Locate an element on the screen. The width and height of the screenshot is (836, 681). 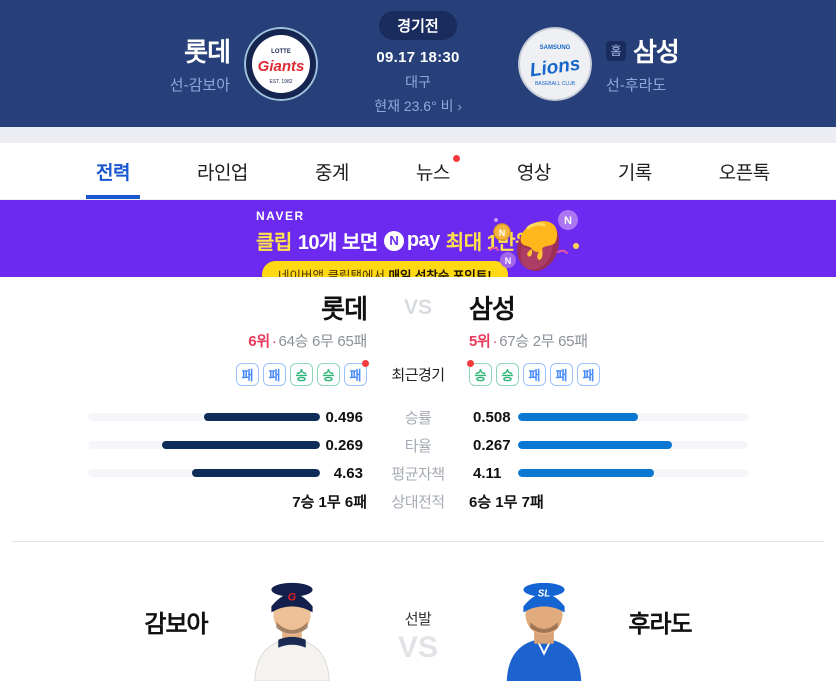
tab-오픈톡: 오픈톡 is located at coordinates (744, 171).